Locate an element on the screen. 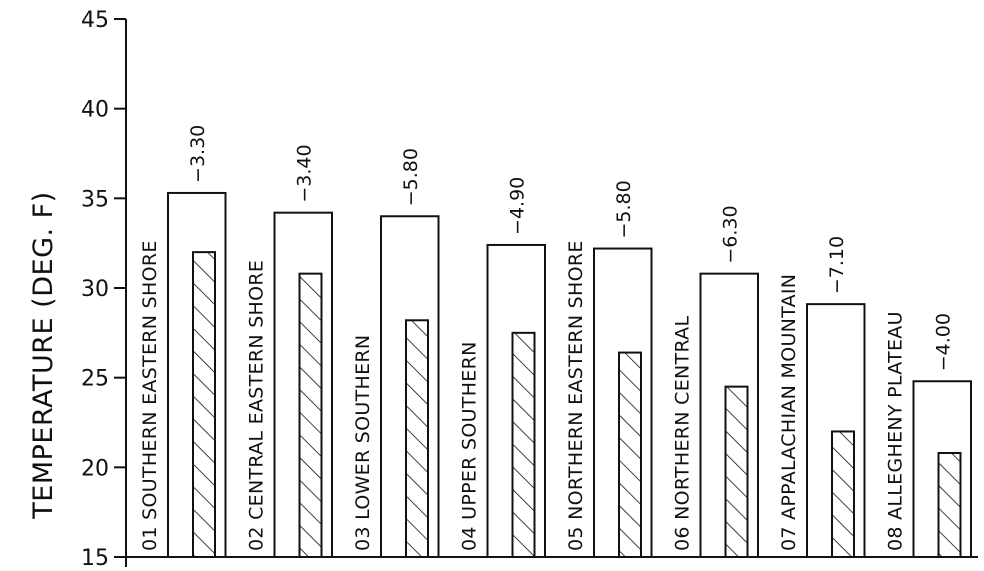 The width and height of the screenshot is (984, 571). data-label: −3.30 is located at coordinates (198, 154).